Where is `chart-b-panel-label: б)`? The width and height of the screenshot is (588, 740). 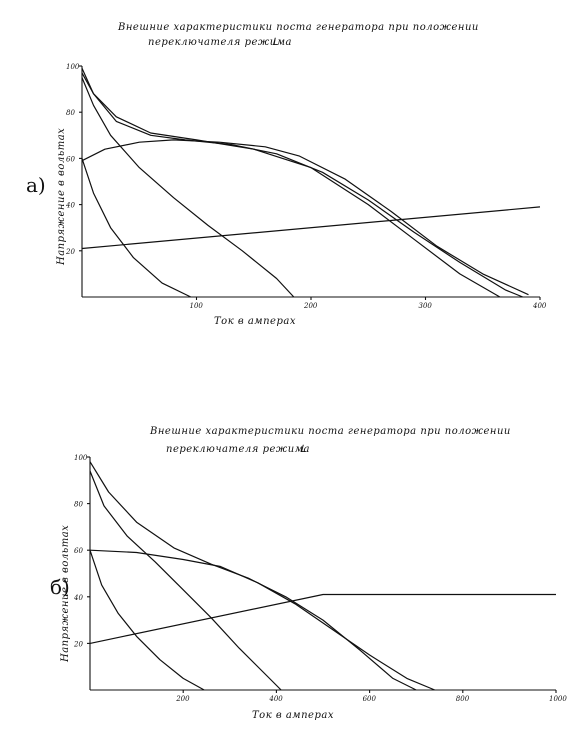 chart-b-panel-label: б) is located at coordinates (60, 587).